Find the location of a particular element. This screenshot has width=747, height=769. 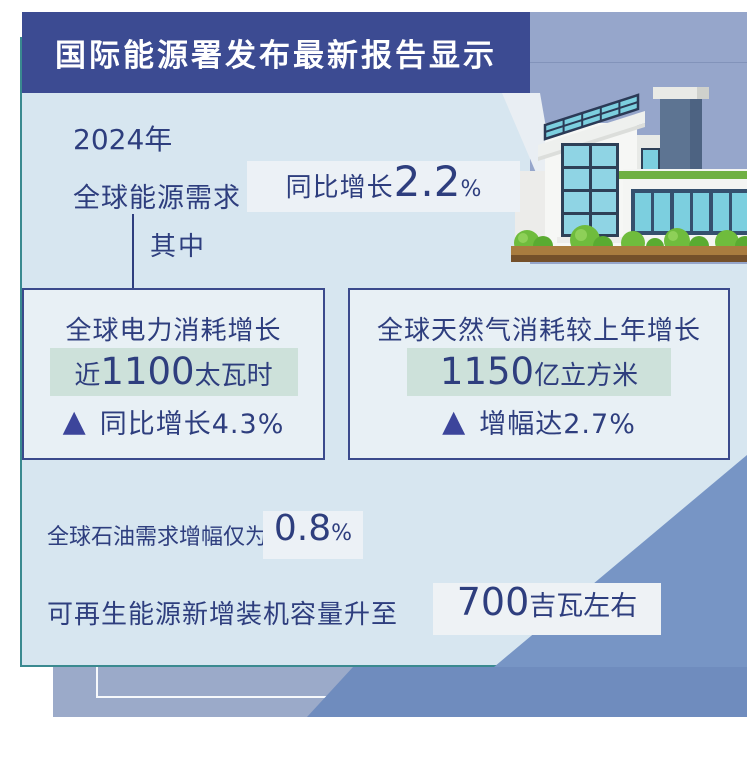

gas-delta-text: 增幅达2.7% is located at coordinates (557, 424).